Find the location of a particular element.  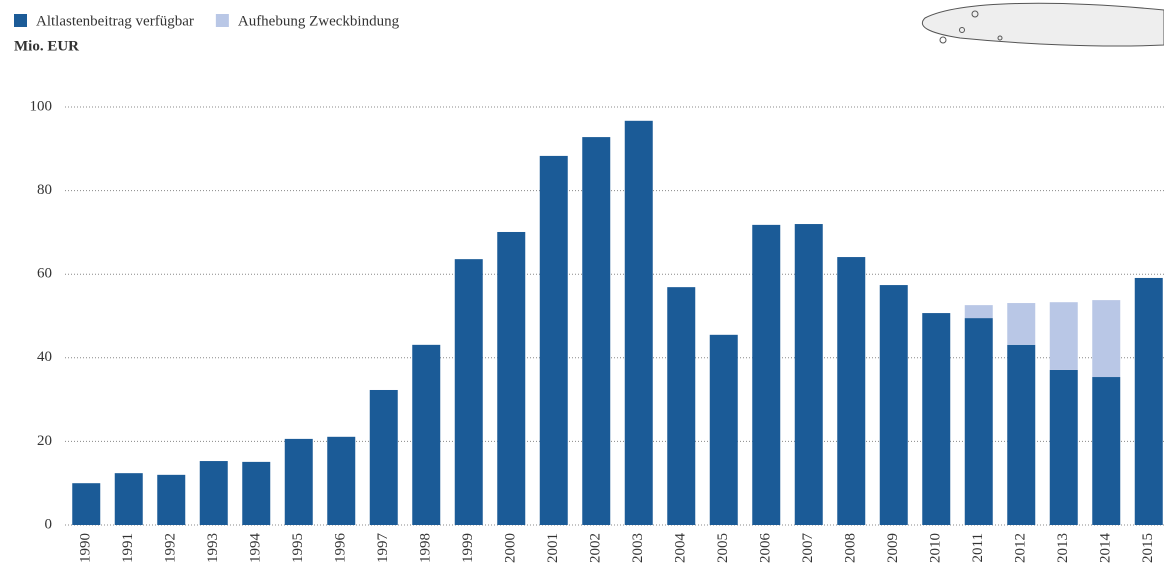

decoration is located at coordinates (1043, 24).